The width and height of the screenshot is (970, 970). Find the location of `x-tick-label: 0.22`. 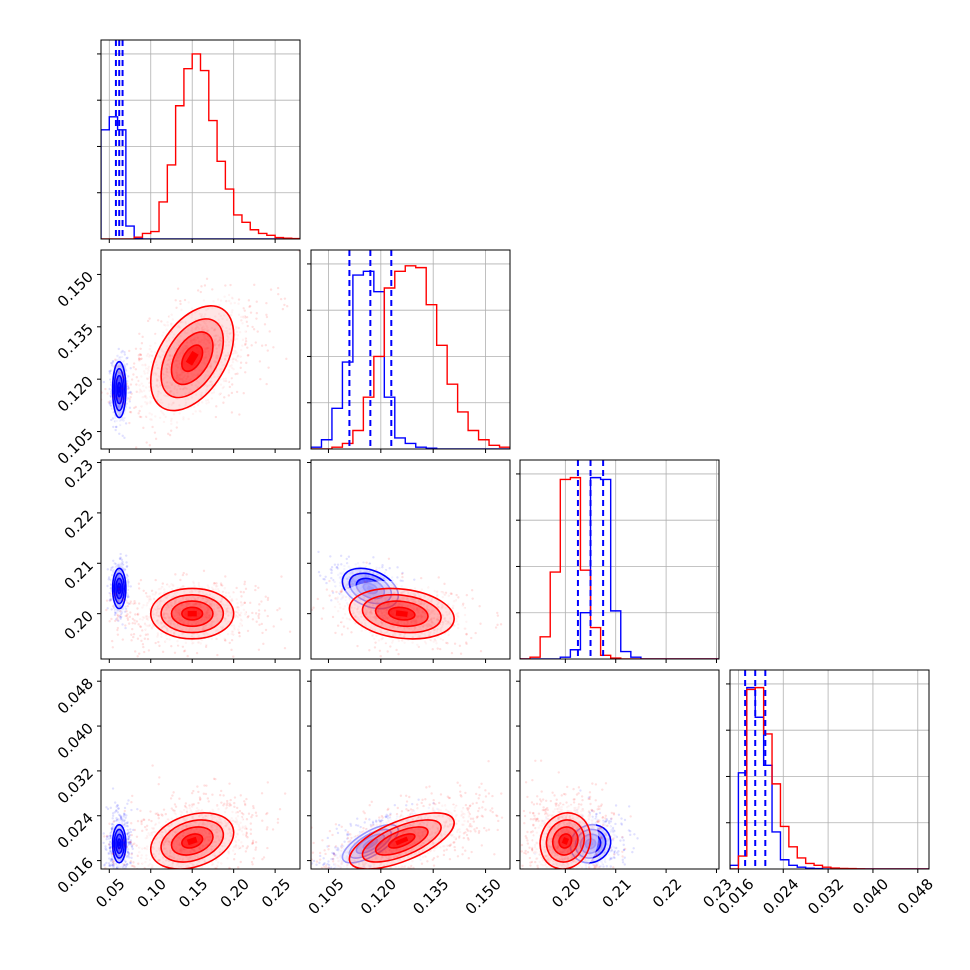

x-tick-label: 0.22 is located at coordinates (667, 893).